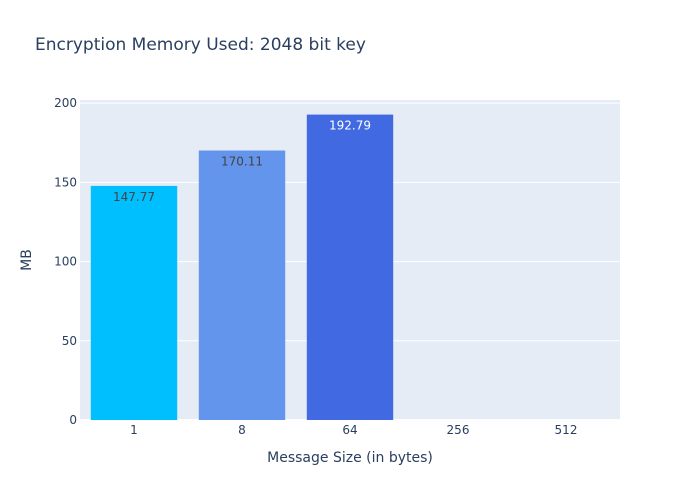  What do you see at coordinates (73, 420) in the screenshot?
I see `y-tick-label: 0` at bounding box center [73, 420].